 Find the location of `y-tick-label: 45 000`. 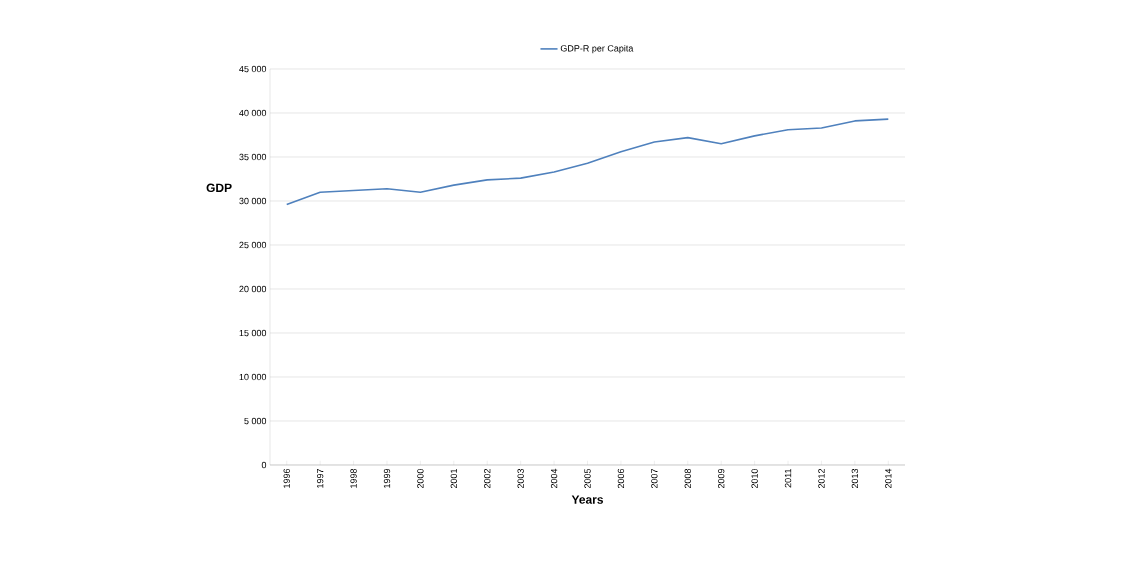

y-tick-label: 45 000 is located at coordinates (253, 69).